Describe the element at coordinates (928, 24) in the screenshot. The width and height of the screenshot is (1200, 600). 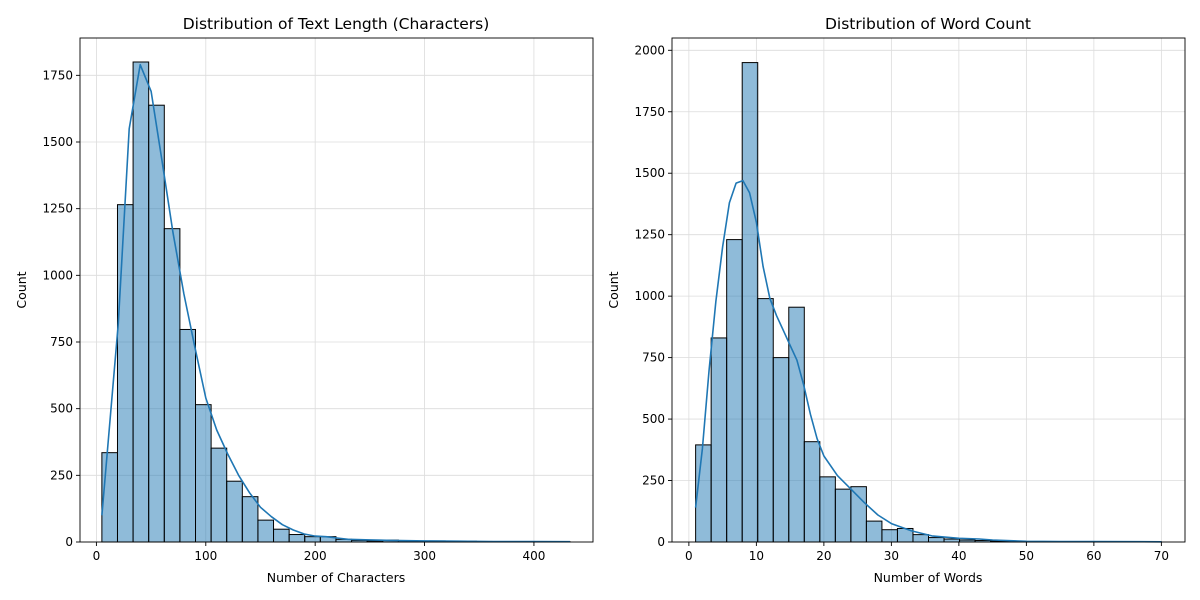
I see `chart-title: Distribution of Word Count` at that location.